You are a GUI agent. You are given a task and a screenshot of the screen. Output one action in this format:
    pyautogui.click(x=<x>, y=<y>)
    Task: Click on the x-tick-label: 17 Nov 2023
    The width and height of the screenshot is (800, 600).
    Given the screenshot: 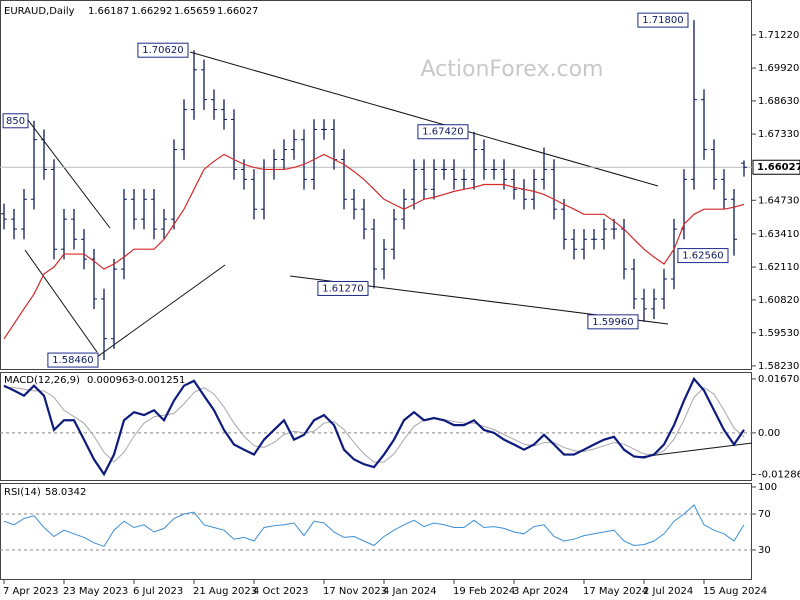 What is the action you would take?
    pyautogui.click(x=355, y=591)
    